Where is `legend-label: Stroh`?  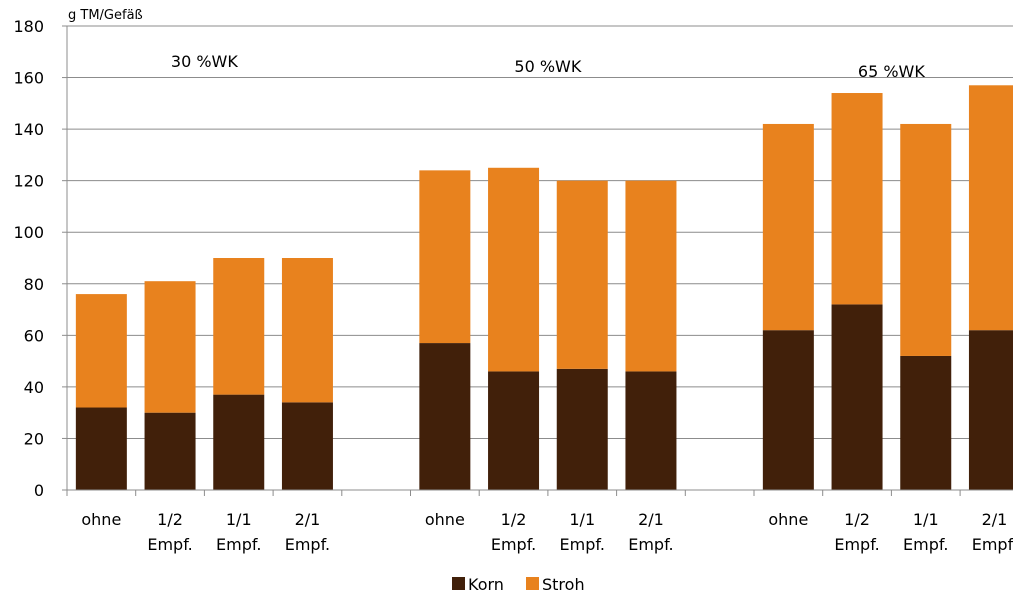 legend-label: Stroh is located at coordinates (563, 584).